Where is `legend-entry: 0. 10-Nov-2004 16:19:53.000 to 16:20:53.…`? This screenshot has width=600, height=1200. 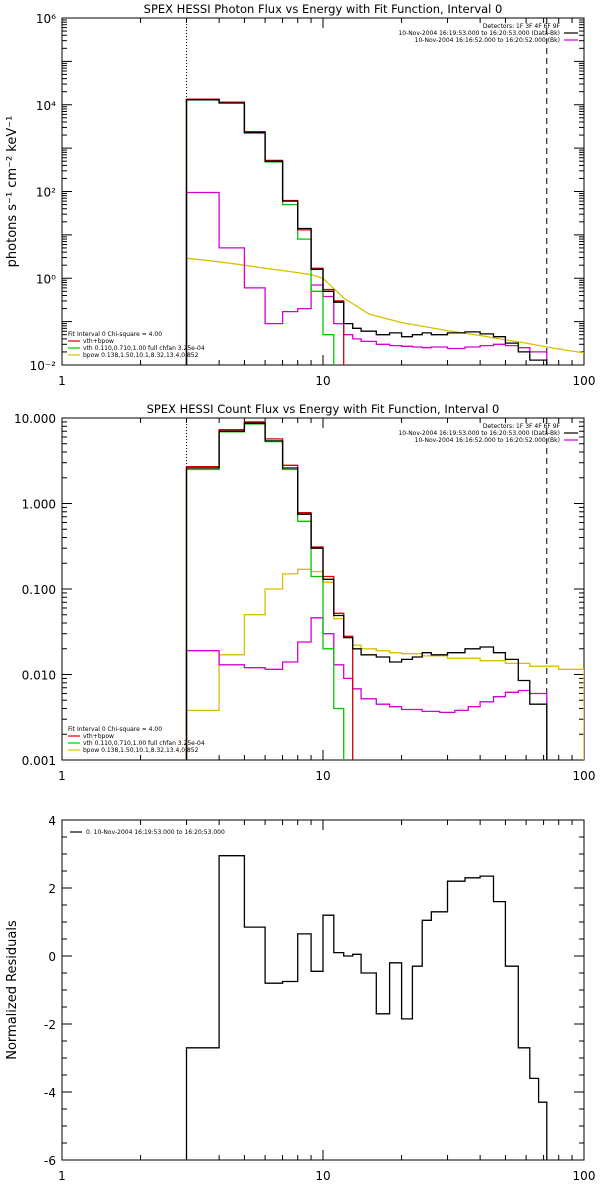 legend-entry: 0. 10-Nov-2004 16:19:53.000 to 16:20:53.… is located at coordinates (155, 832).